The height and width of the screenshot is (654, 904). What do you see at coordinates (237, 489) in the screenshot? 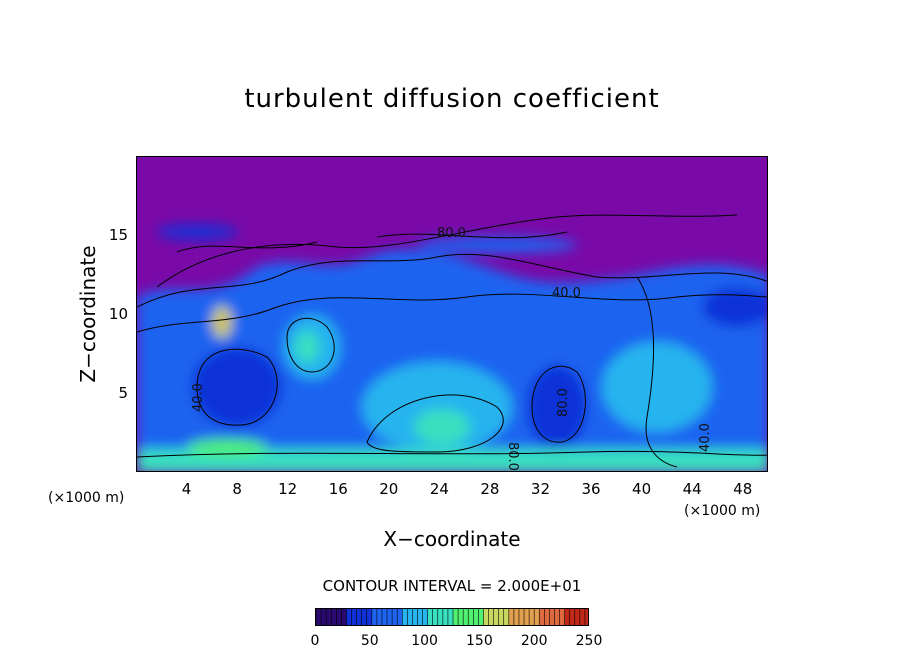
I see `x-tick-label: 8` at bounding box center [237, 489].